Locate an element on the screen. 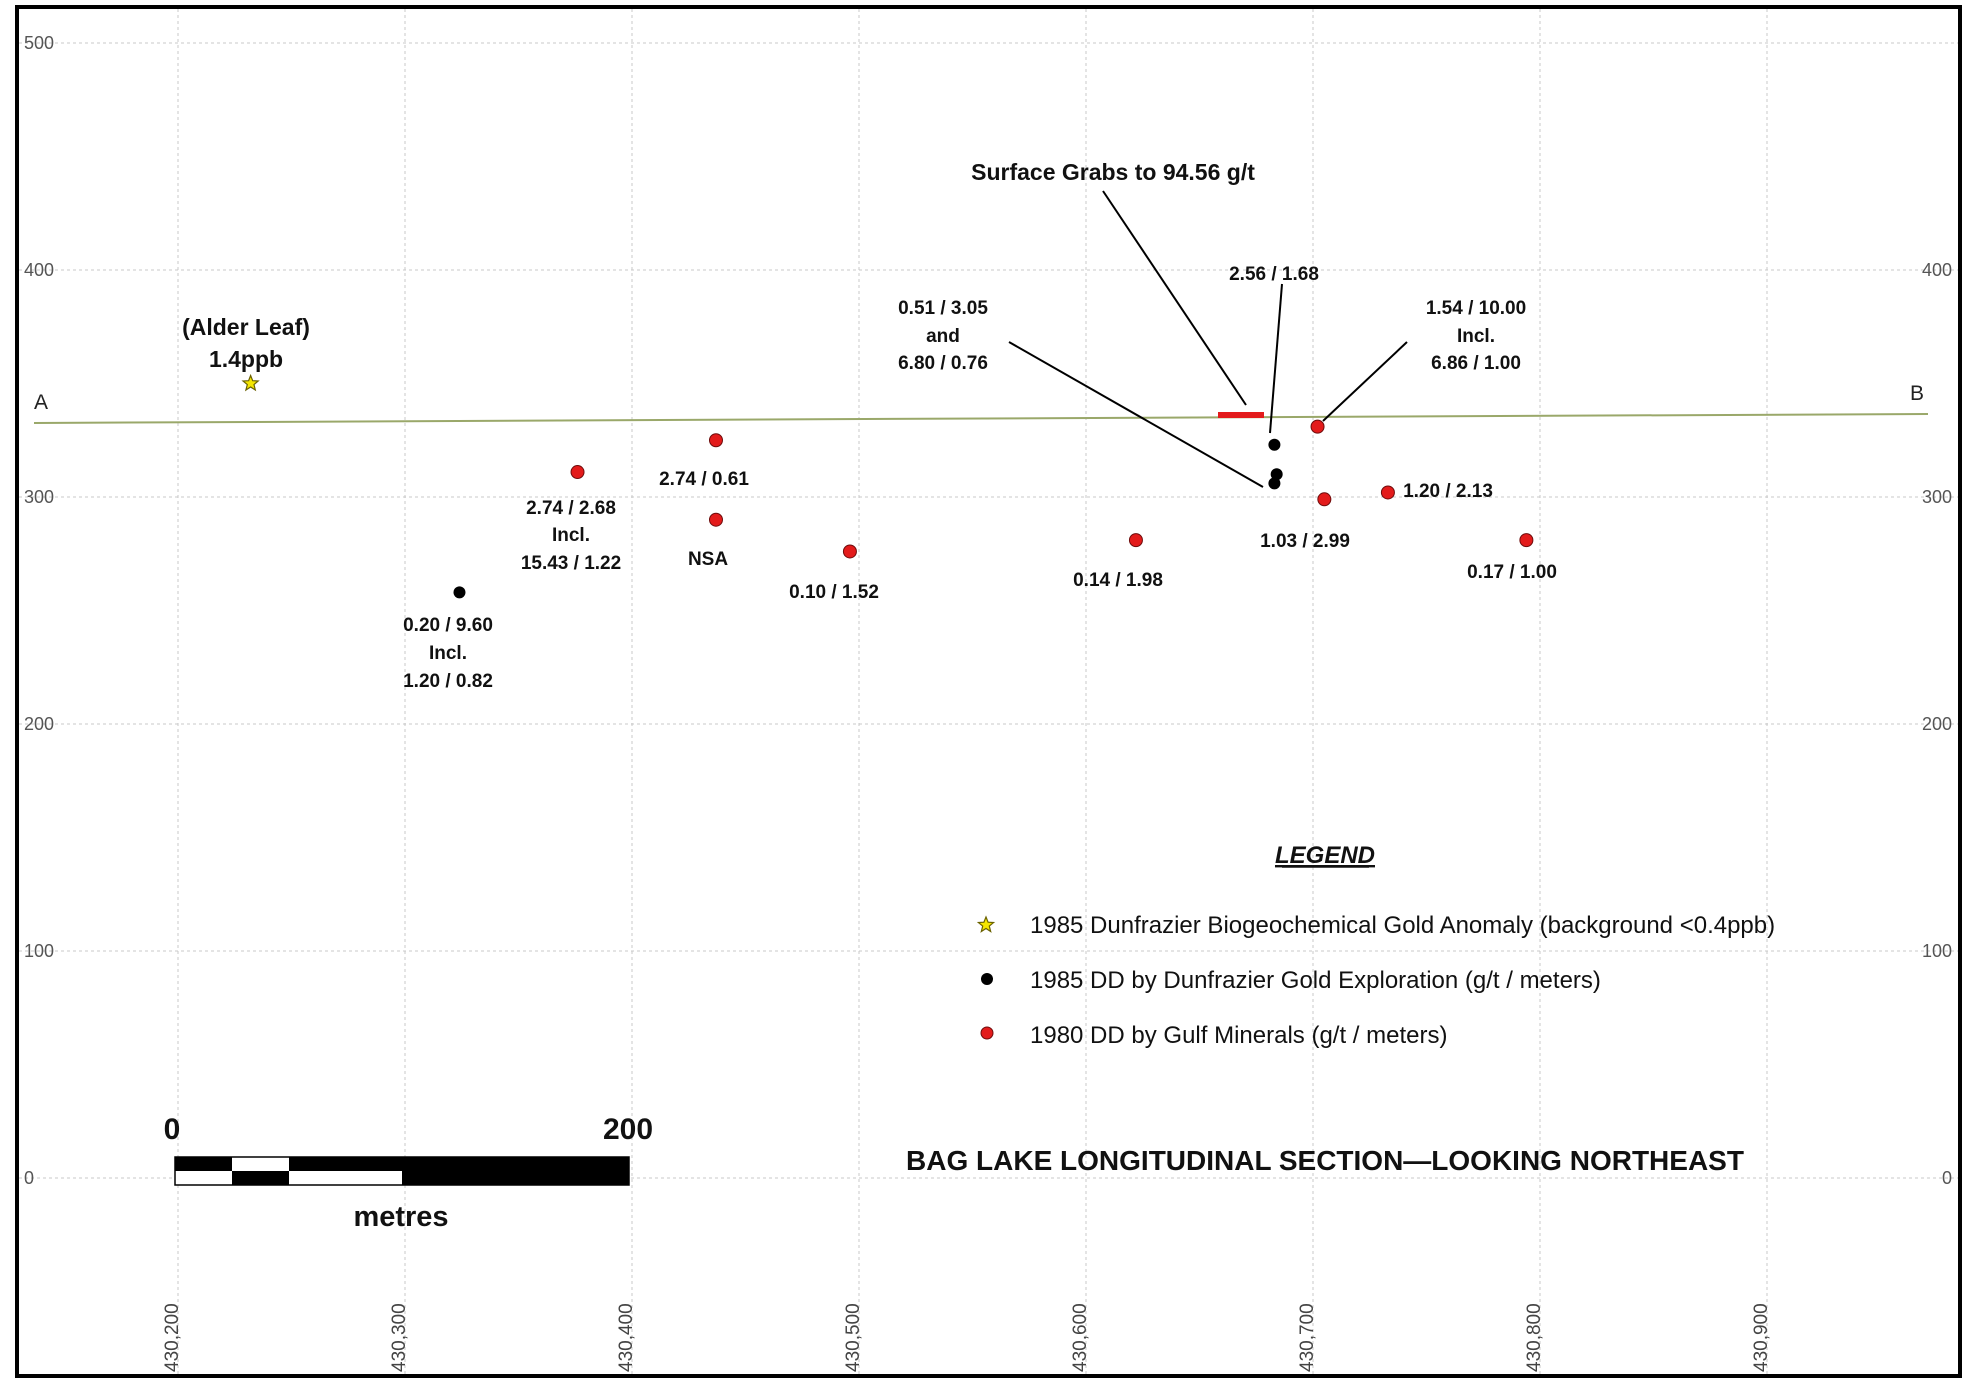  surface-grabs-label: Surface Grabs to 94.56 g/t is located at coordinates (1113, 172).